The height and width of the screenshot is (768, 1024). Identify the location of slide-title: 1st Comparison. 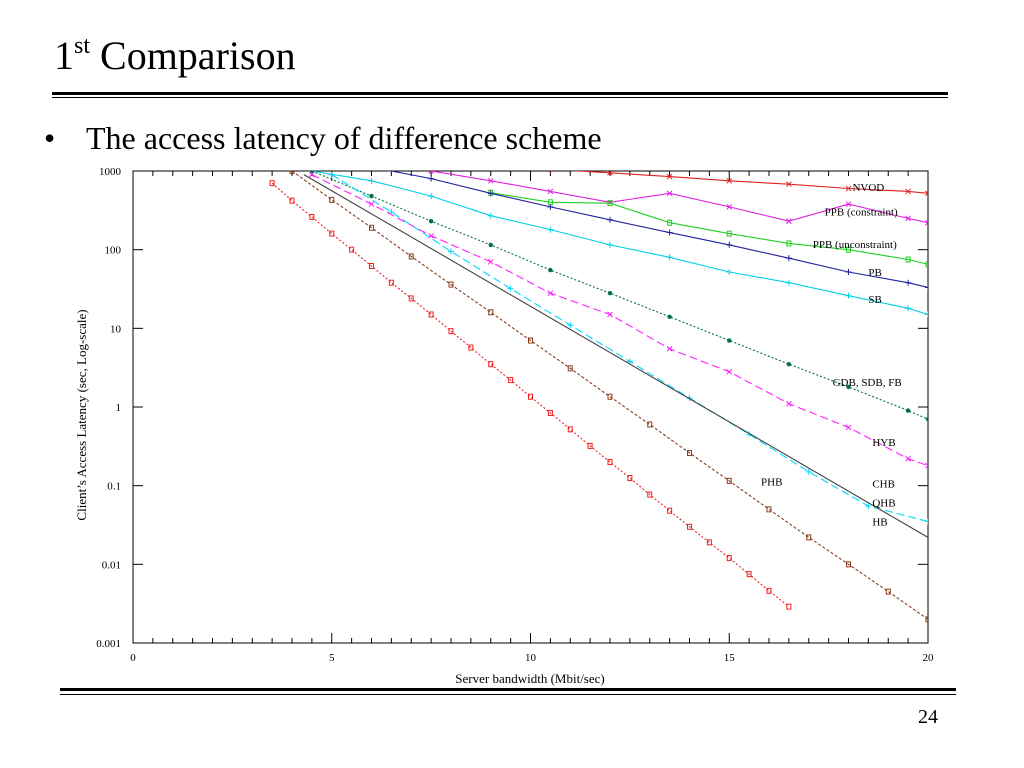
(175, 56).